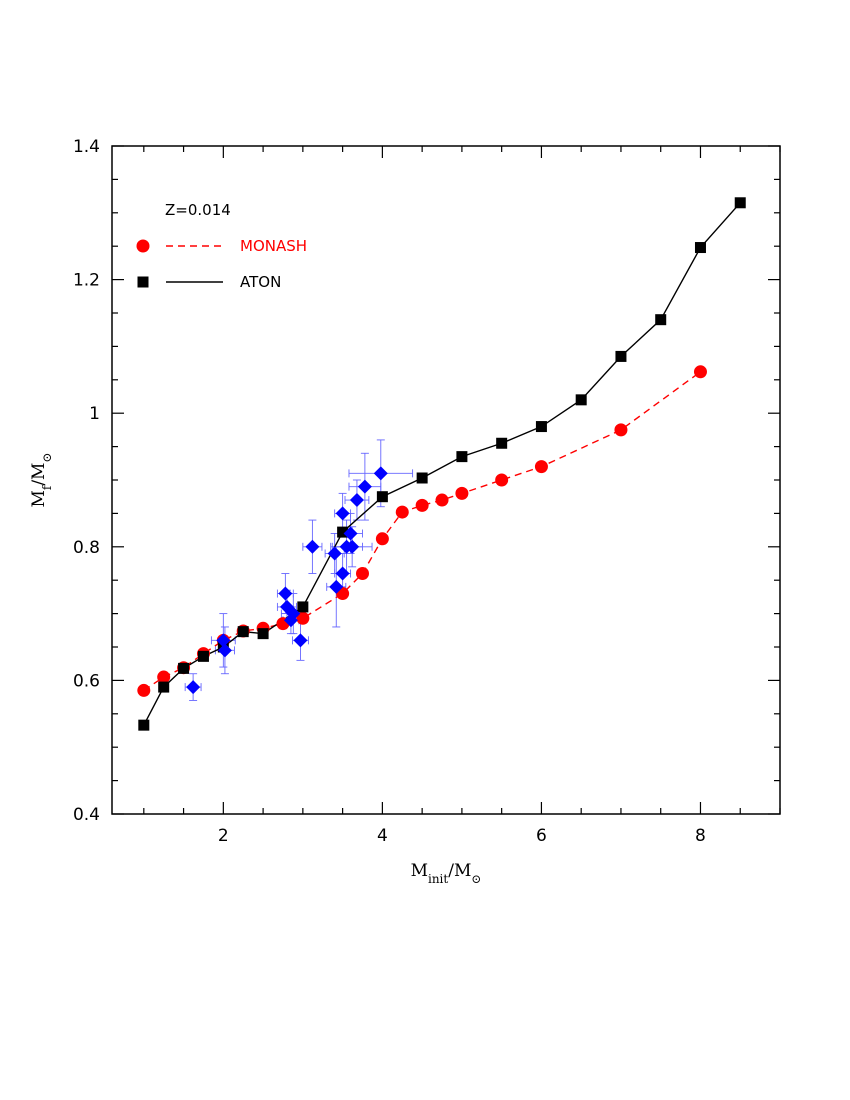 This screenshot has width=850, height=1100. What do you see at coordinates (260, 282) in the screenshot?
I see `legend-label-aton: ATON` at bounding box center [260, 282].